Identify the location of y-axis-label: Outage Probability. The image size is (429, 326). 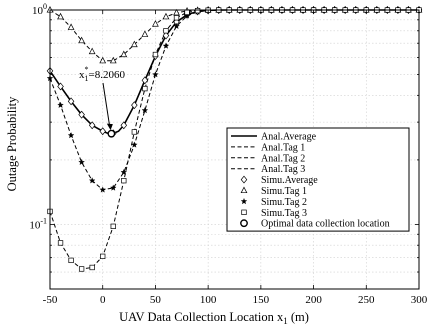
(12, 144).